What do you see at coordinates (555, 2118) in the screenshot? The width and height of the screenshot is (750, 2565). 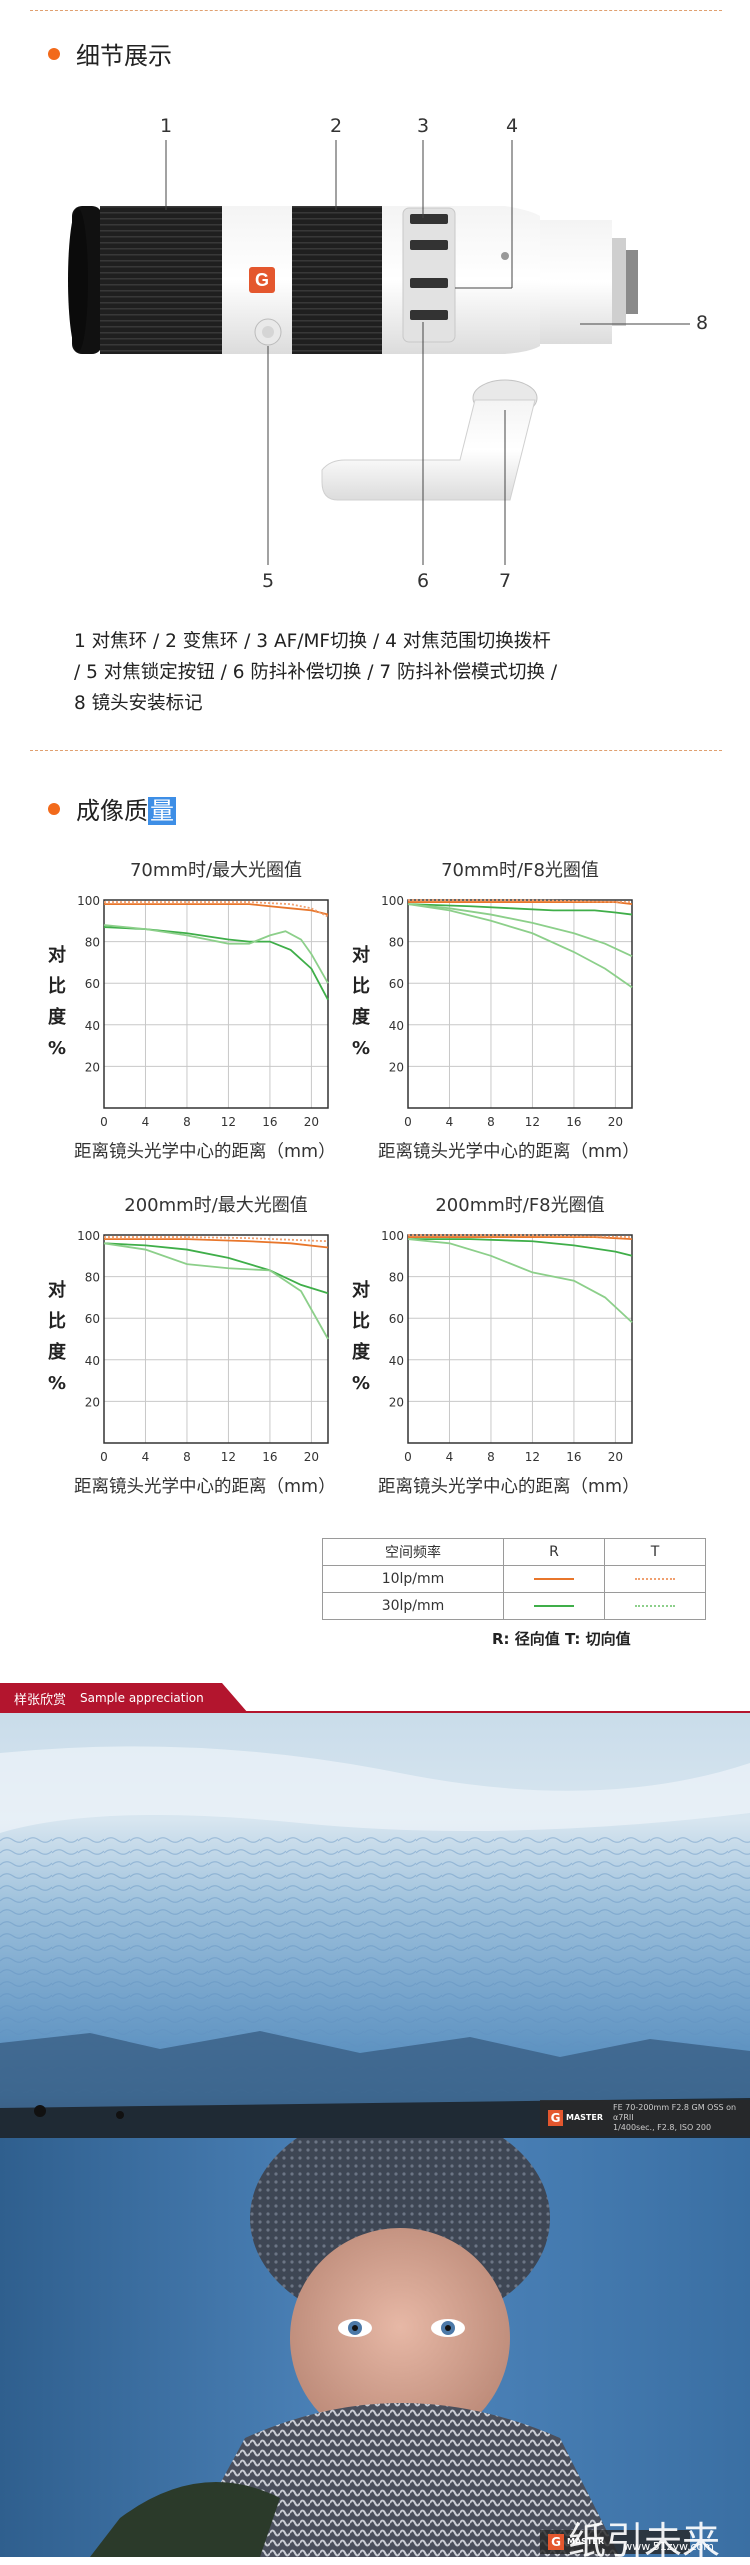 I see `g-master-badge-icon: G` at bounding box center [555, 2118].